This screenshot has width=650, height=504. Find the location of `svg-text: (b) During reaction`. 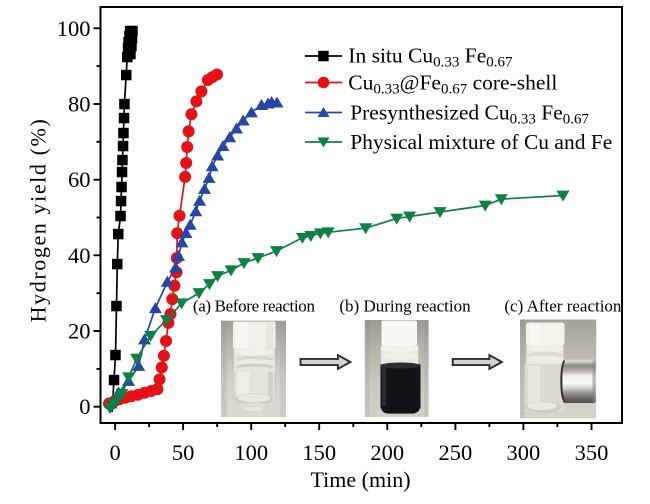

svg-text: (b) During reaction is located at coordinates (405, 305).